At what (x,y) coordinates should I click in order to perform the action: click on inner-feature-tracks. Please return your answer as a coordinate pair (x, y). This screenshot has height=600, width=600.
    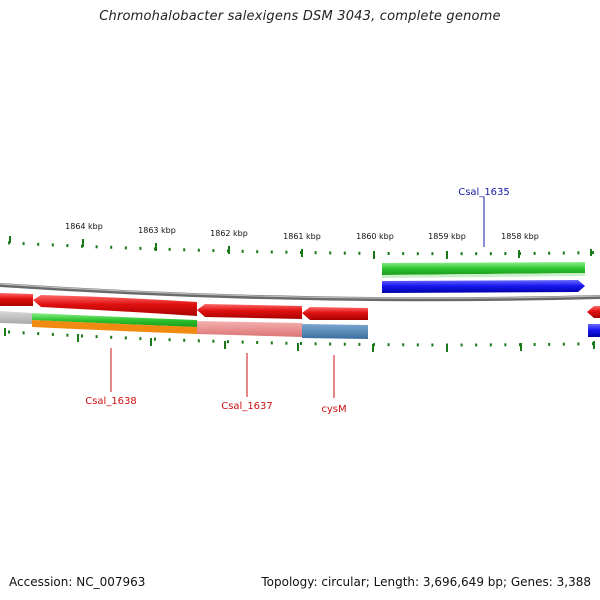
    Looking at the image, I should click on (300, 325).